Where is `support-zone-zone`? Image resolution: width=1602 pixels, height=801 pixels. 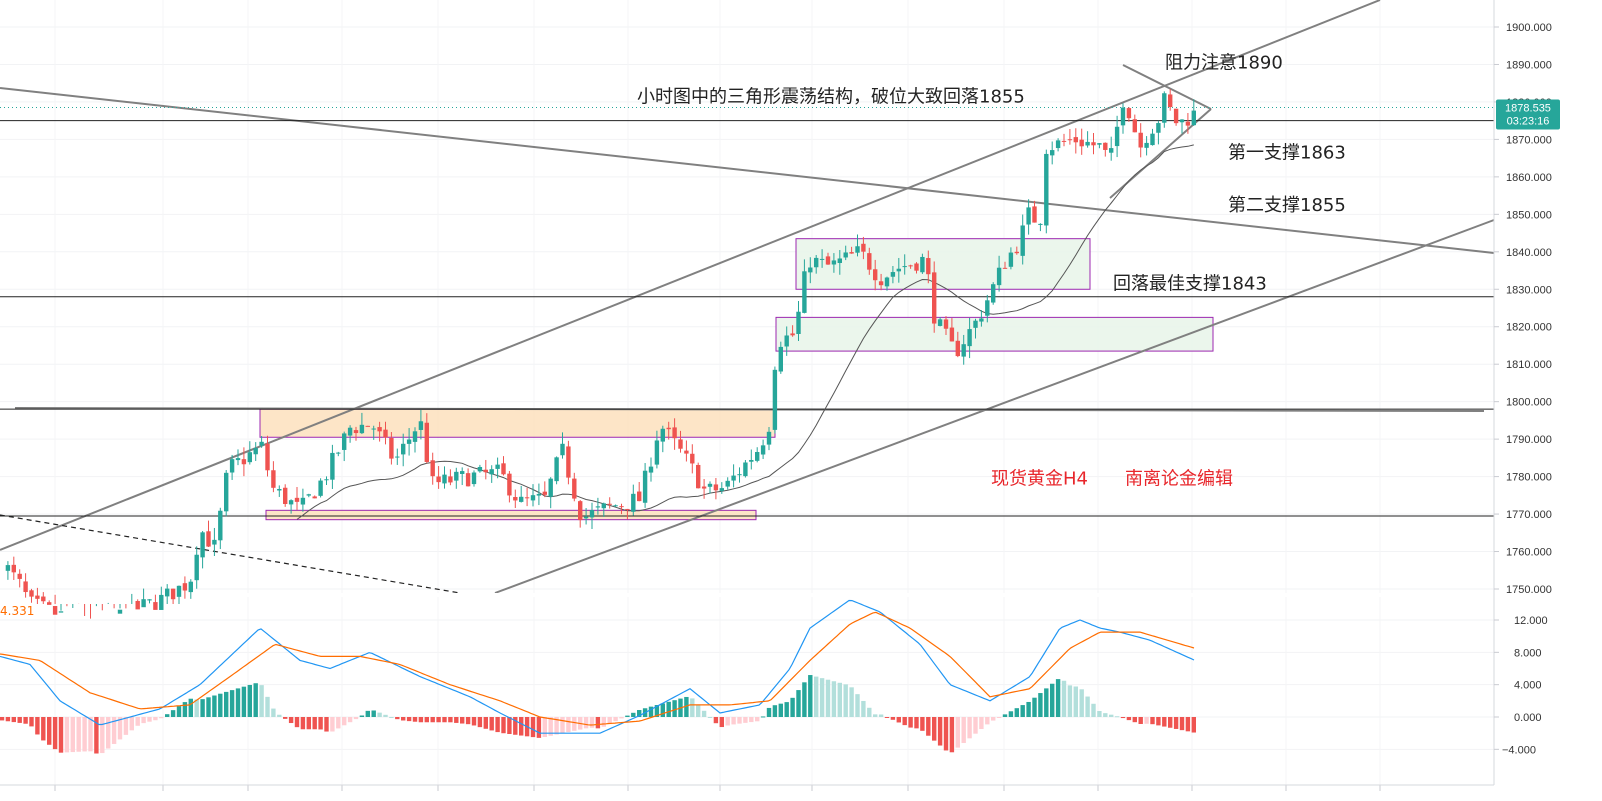 support-zone-zone is located at coordinates (511, 515).